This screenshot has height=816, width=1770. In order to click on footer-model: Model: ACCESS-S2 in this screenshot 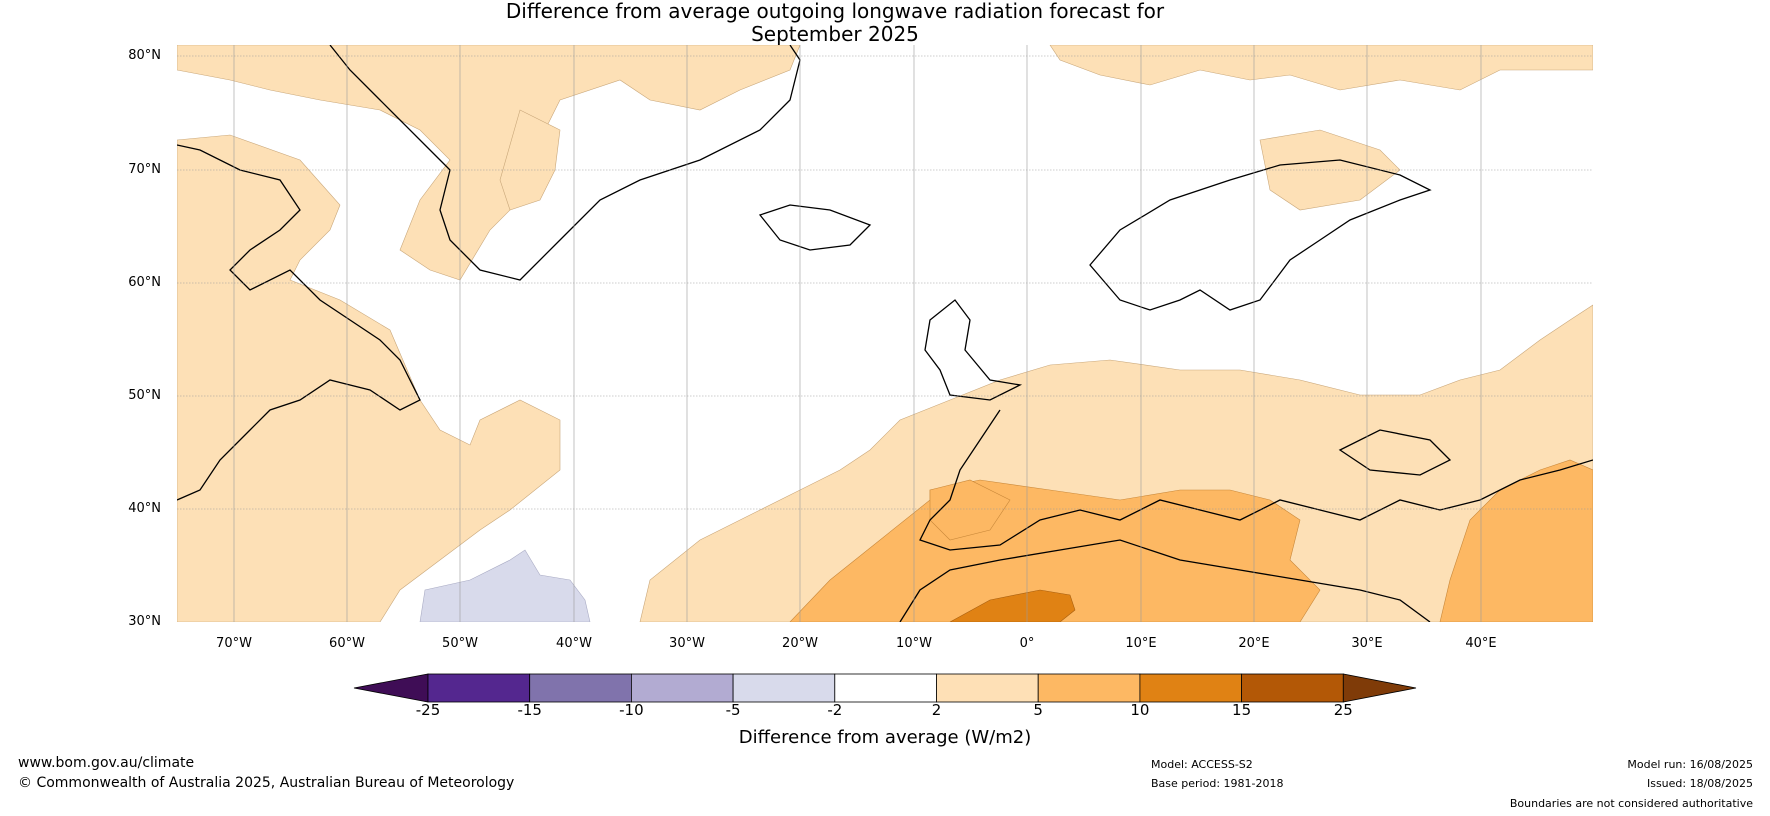, I will do `click(1202, 764)`.